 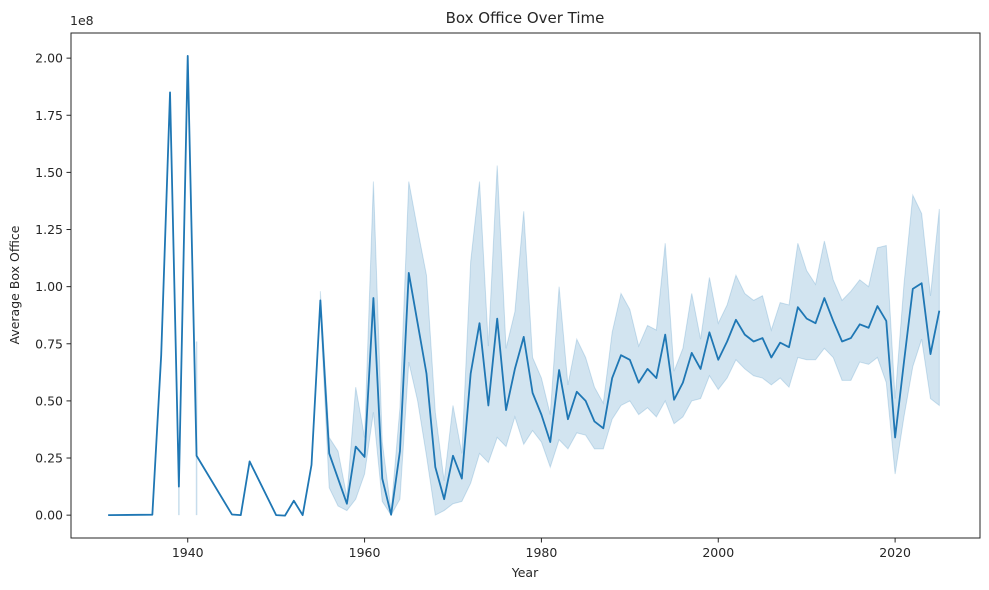 I want to click on y-tick-label: 2.00, so click(x=49, y=58).